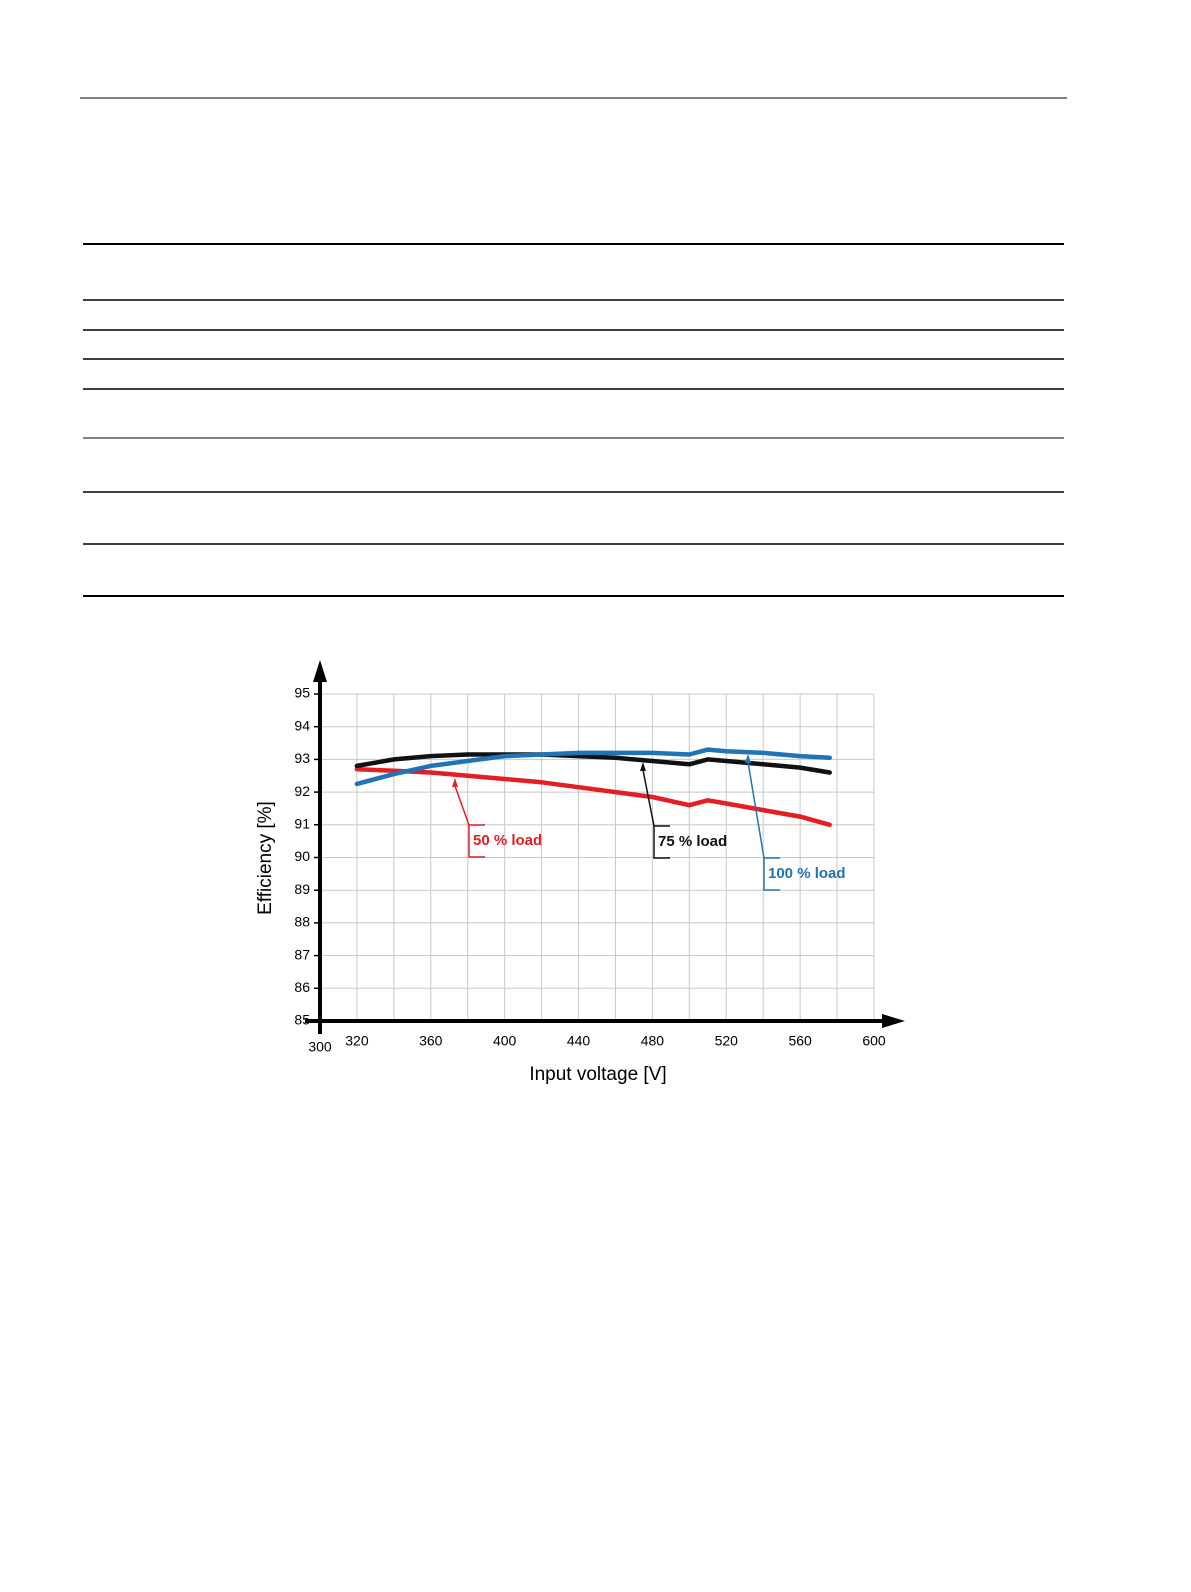 The image size is (1191, 1592). Describe the element at coordinates (320, 1047) in the screenshot. I see `x-tick-label: 300` at that location.